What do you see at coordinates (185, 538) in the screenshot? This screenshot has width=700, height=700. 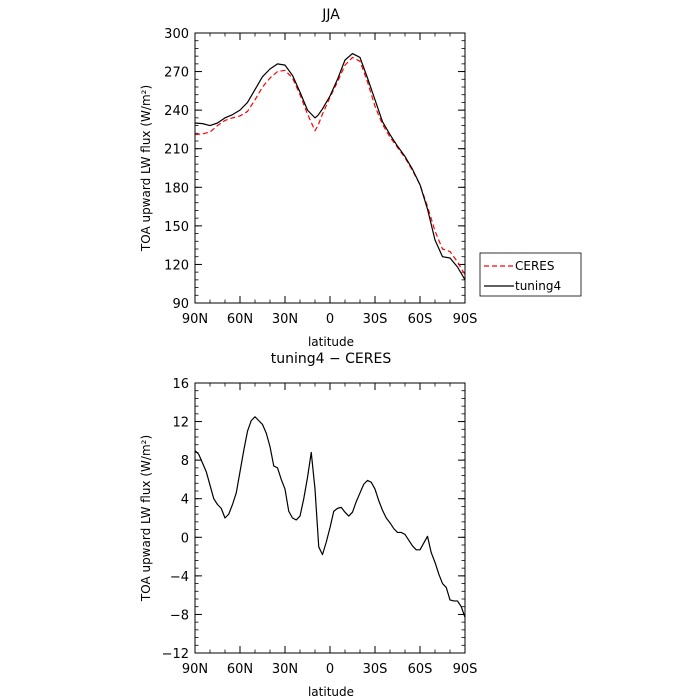 I see `bottom-y-tick-label: 0` at bounding box center [185, 538].